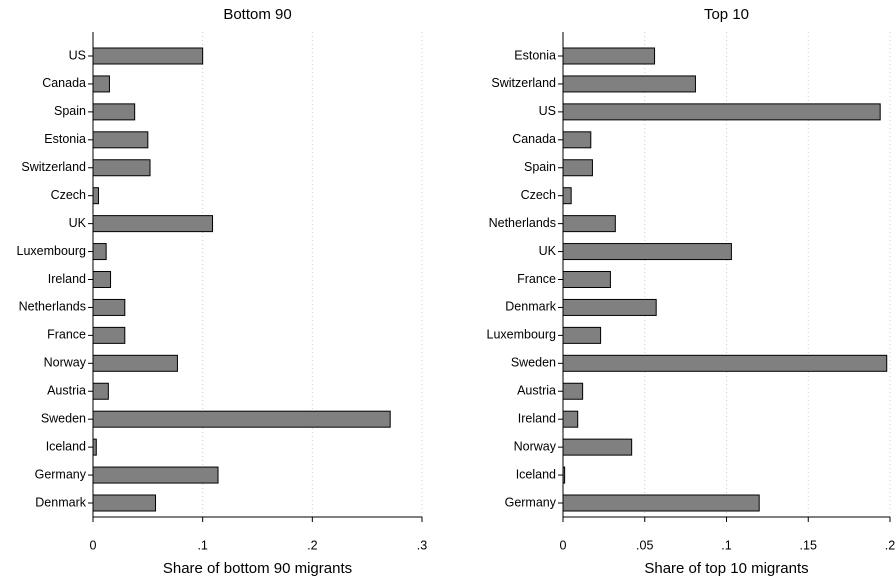  What do you see at coordinates (644, 545) in the screenshot?
I see `x-tick-label: .05` at bounding box center [644, 545].